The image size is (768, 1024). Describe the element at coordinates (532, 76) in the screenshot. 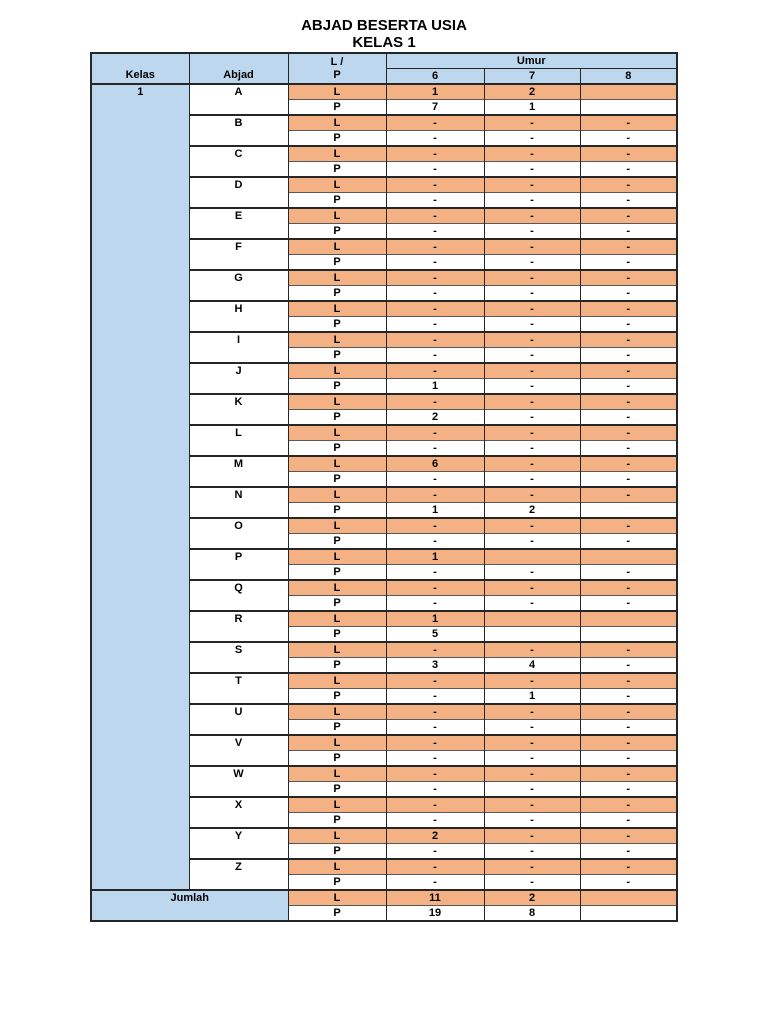

I see `header-age-7: 7` at that location.